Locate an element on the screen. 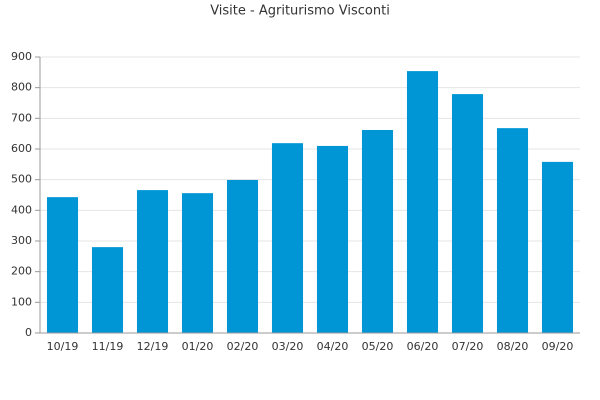  x-tick-label: 09/20 is located at coordinates (558, 346).